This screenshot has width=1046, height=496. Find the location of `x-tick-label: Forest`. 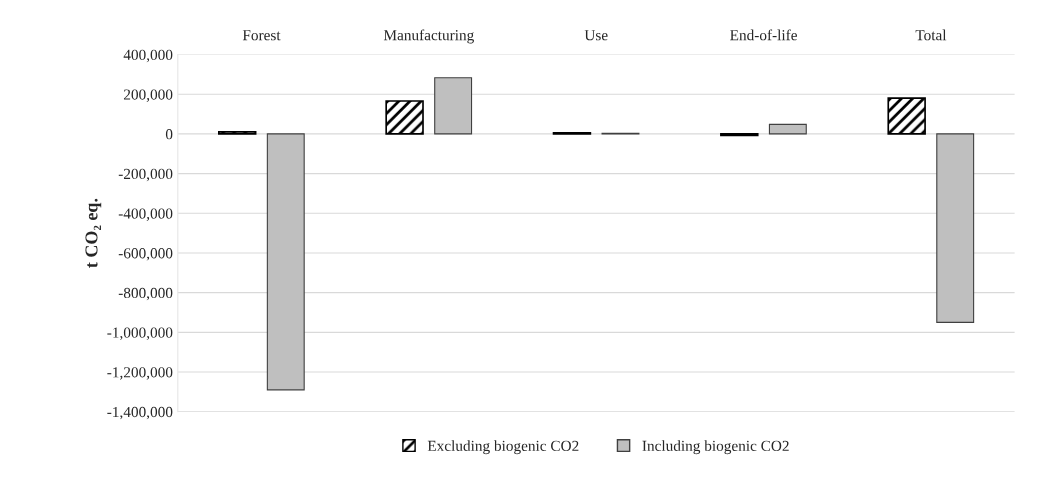

x-tick-label: Forest is located at coordinates (261, 35).